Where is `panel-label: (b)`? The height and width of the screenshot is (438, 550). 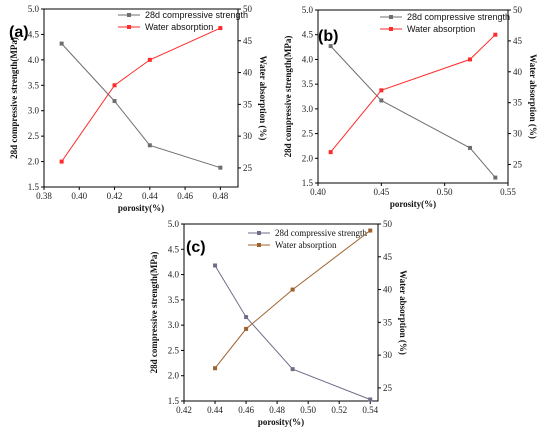
panel-label: (b) is located at coordinates (328, 36).